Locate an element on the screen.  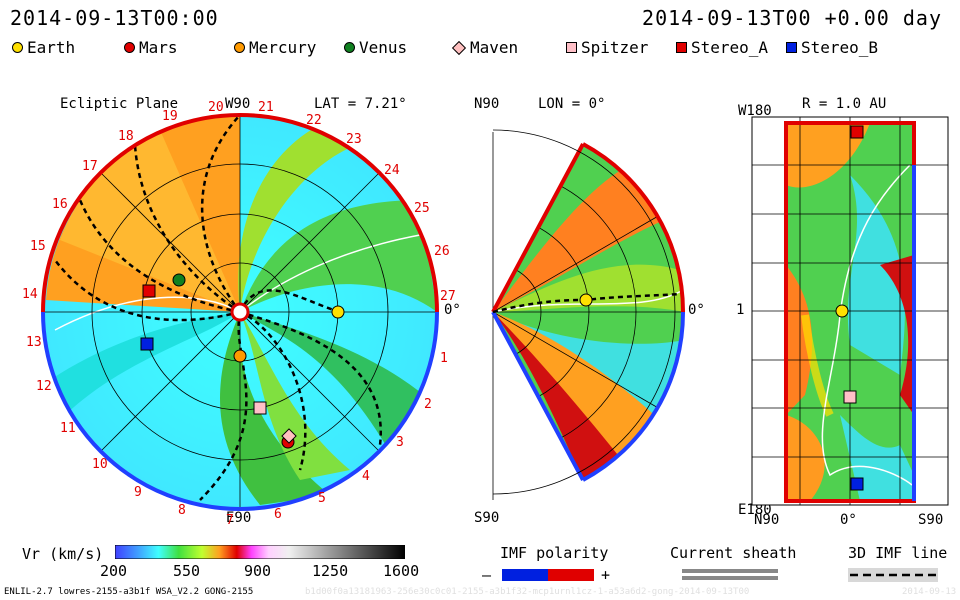
svg-text: 23 is located at coordinates (354, 139).